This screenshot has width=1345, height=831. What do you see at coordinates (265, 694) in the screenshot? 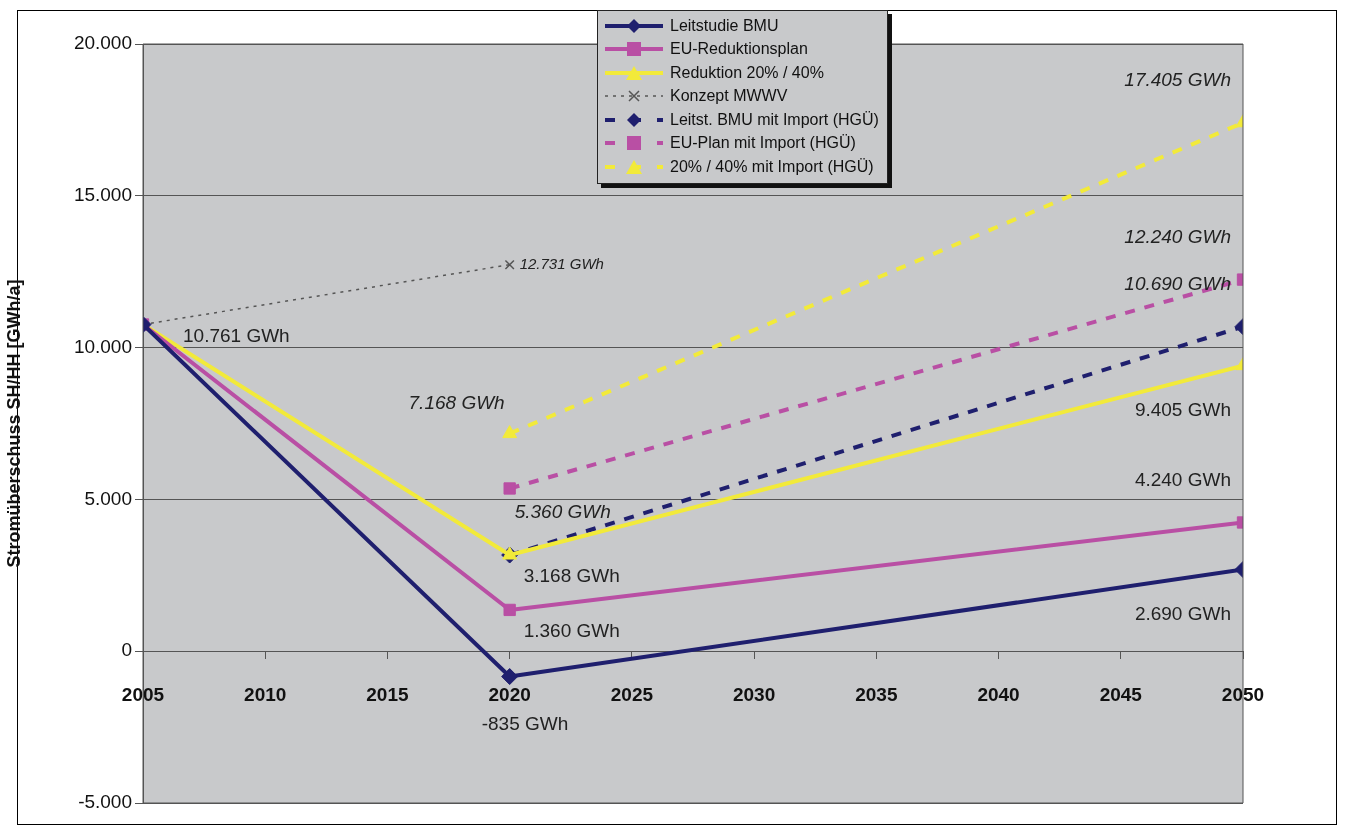
I see `x-tick-label: 2010` at bounding box center [265, 694].